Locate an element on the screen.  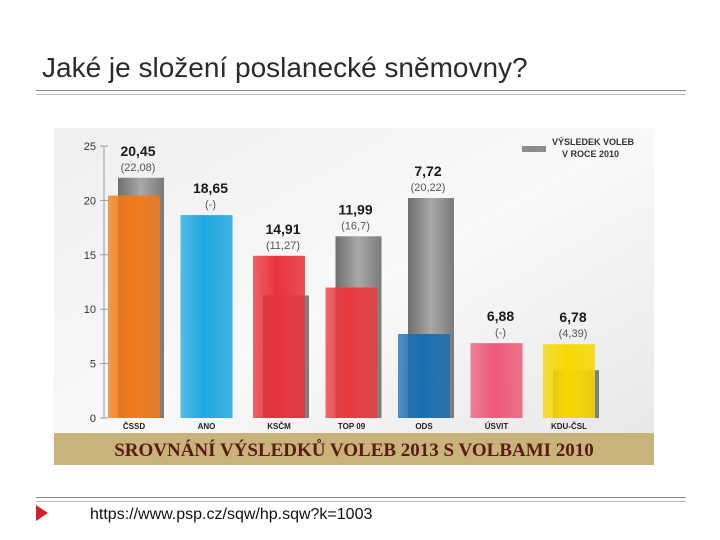
y-tick-label: 0 is located at coordinates (93, 419).